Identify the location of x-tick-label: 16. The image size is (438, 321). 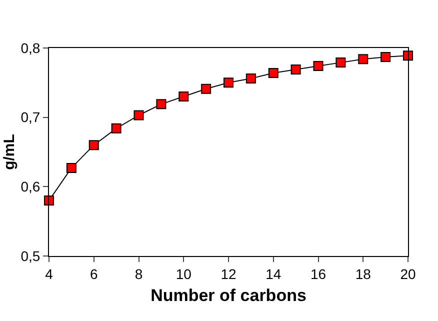
(318, 274).